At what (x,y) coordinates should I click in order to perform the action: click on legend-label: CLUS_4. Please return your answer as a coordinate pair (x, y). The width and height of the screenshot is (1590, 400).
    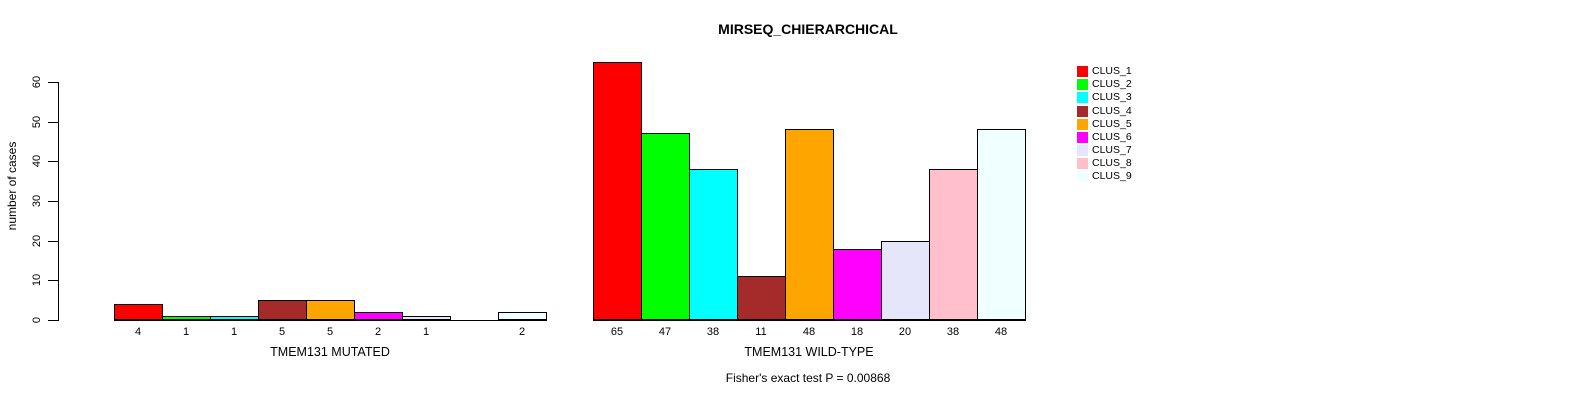
    Looking at the image, I should click on (1112, 110).